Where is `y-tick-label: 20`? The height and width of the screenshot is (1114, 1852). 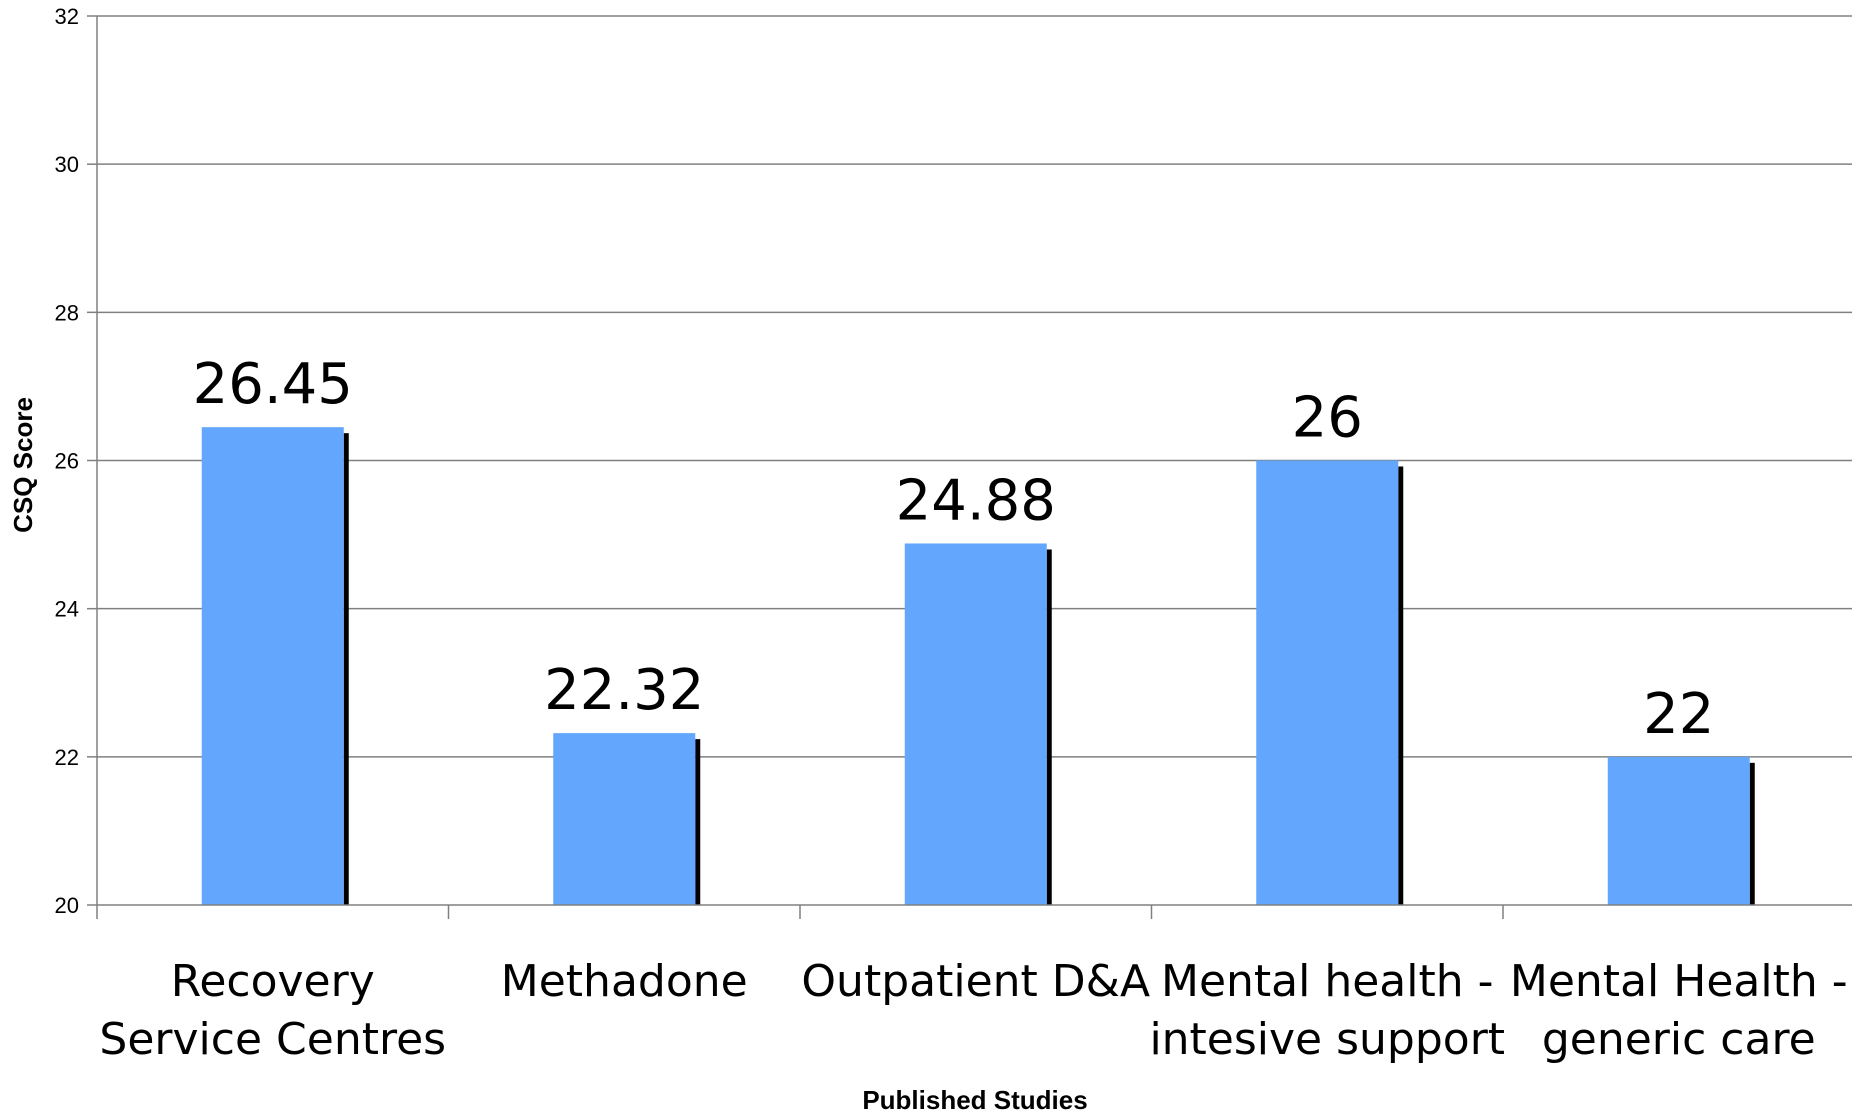 y-tick-label: 20 is located at coordinates (67, 905).